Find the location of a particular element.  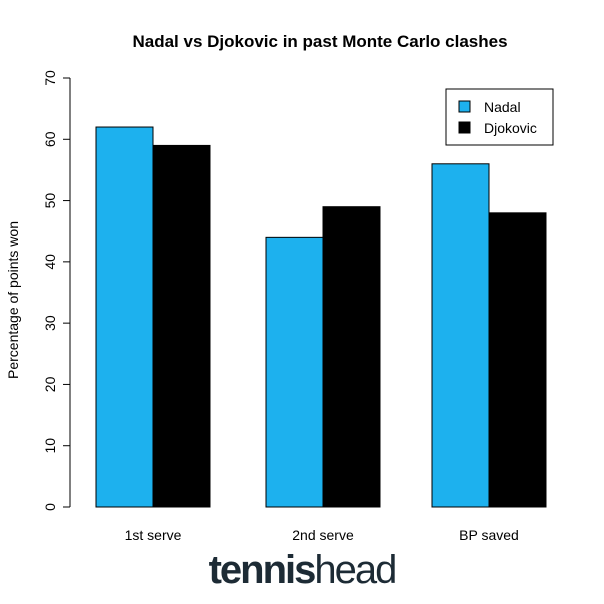

legend-label-djokovic: Djokovic is located at coordinates (510, 128).